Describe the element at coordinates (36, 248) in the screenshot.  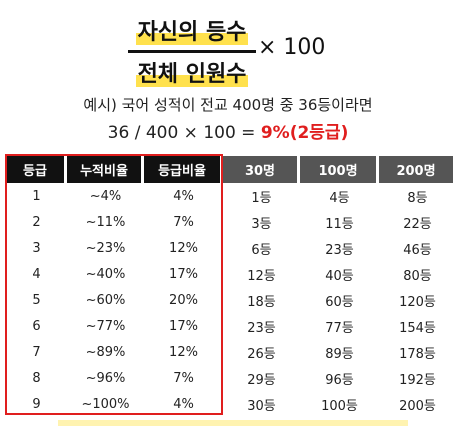
I see `cell-grade: 3` at that location.